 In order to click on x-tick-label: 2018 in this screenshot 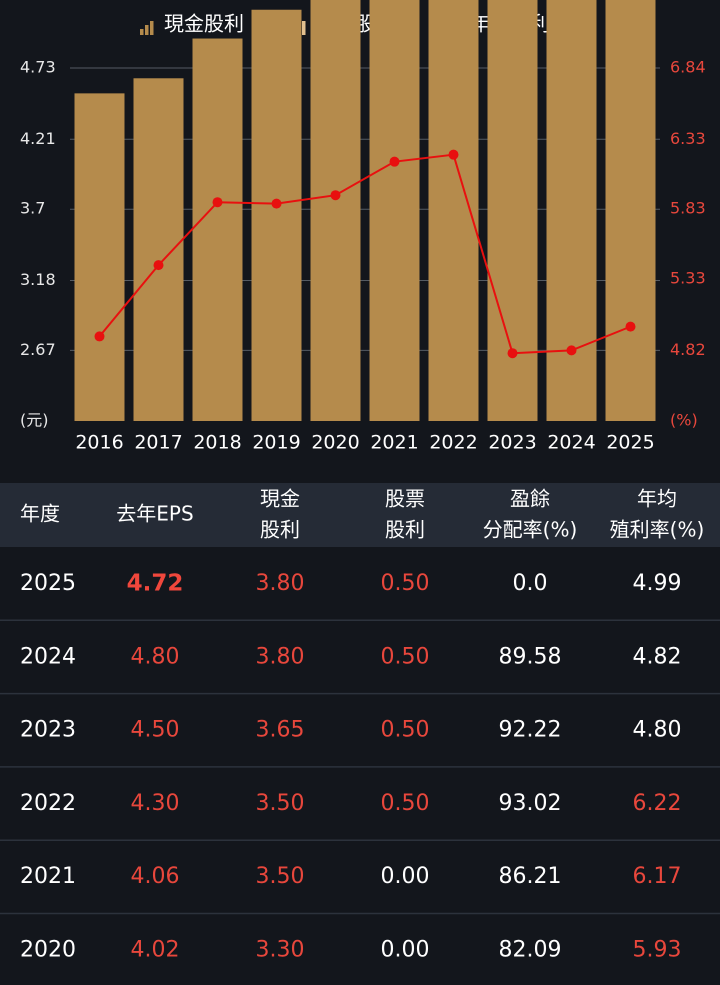, I will do `click(217, 443)`.